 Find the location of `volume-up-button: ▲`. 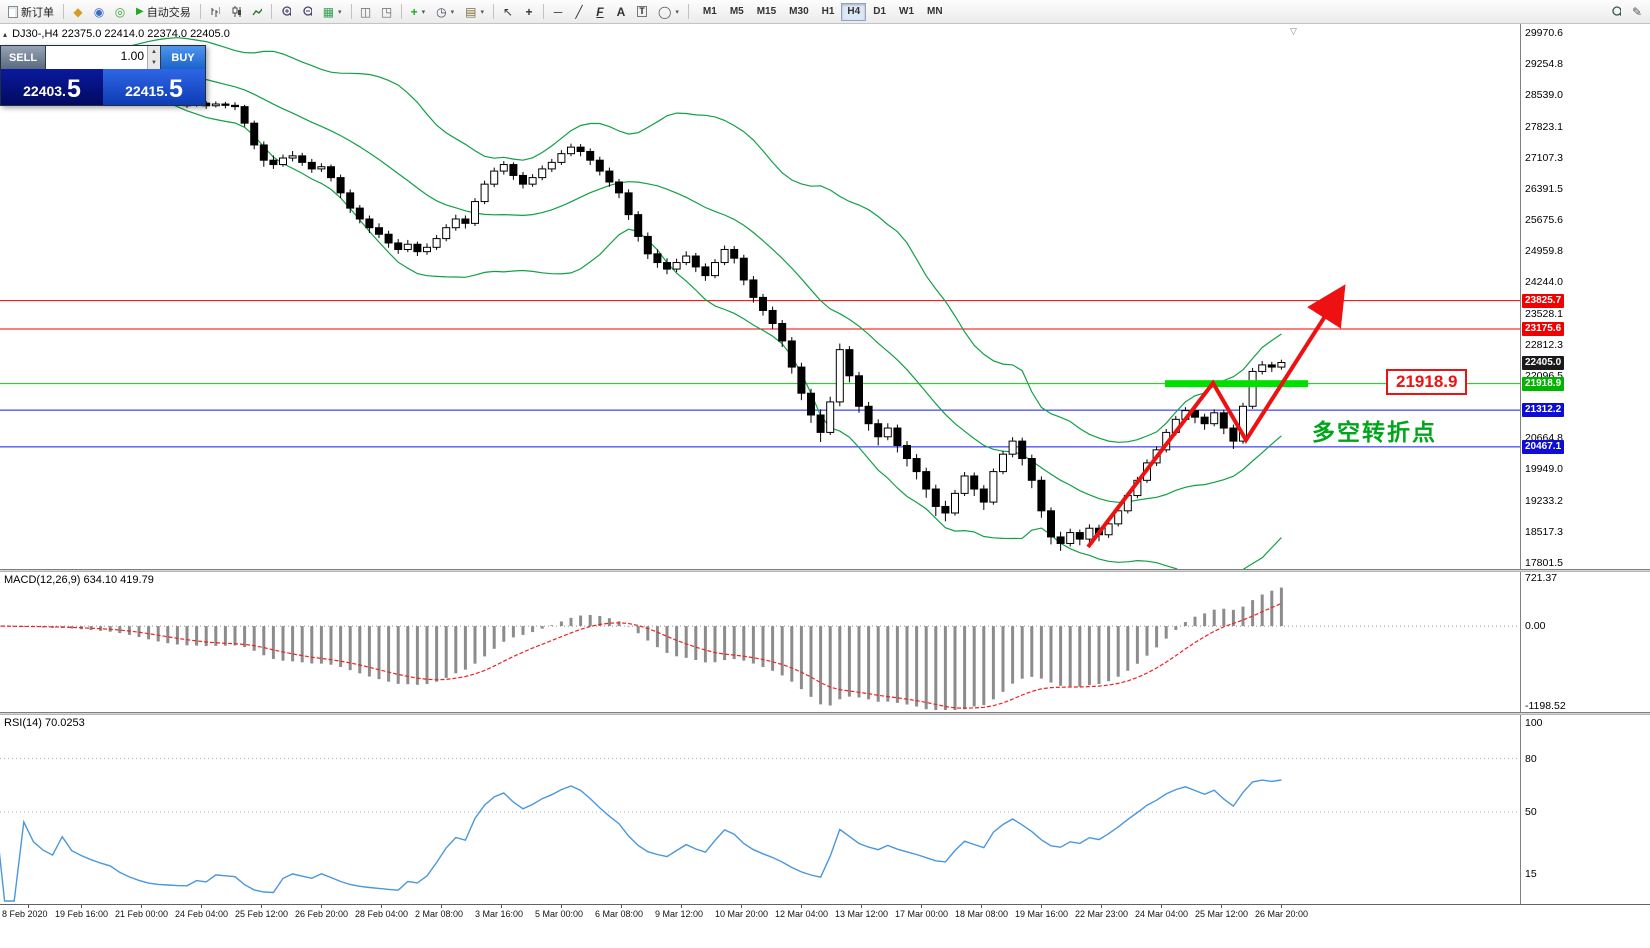

volume-up-button: ▲ is located at coordinates (154, 52).